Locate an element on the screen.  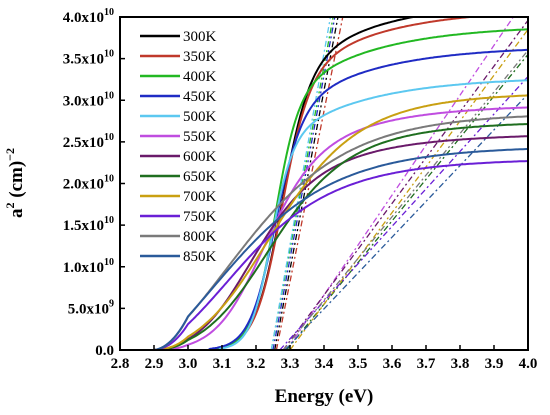
y-tick-label: 5.0x10⁹ is located at coordinates (91, 307).